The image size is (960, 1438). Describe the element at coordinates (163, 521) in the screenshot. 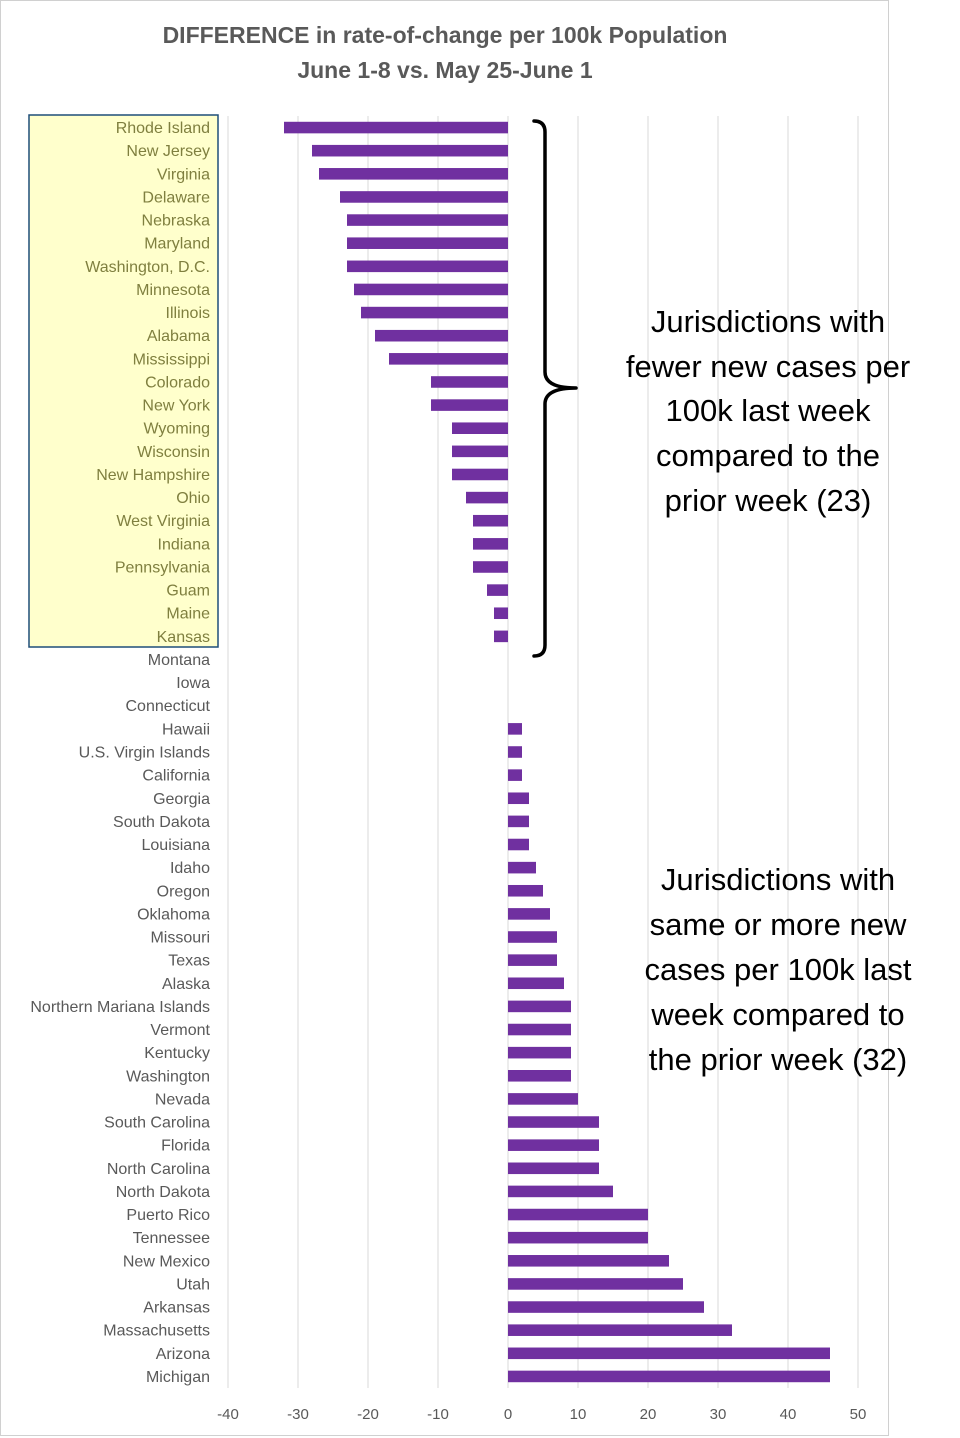

I see `category-label: West Virginia` at that location.